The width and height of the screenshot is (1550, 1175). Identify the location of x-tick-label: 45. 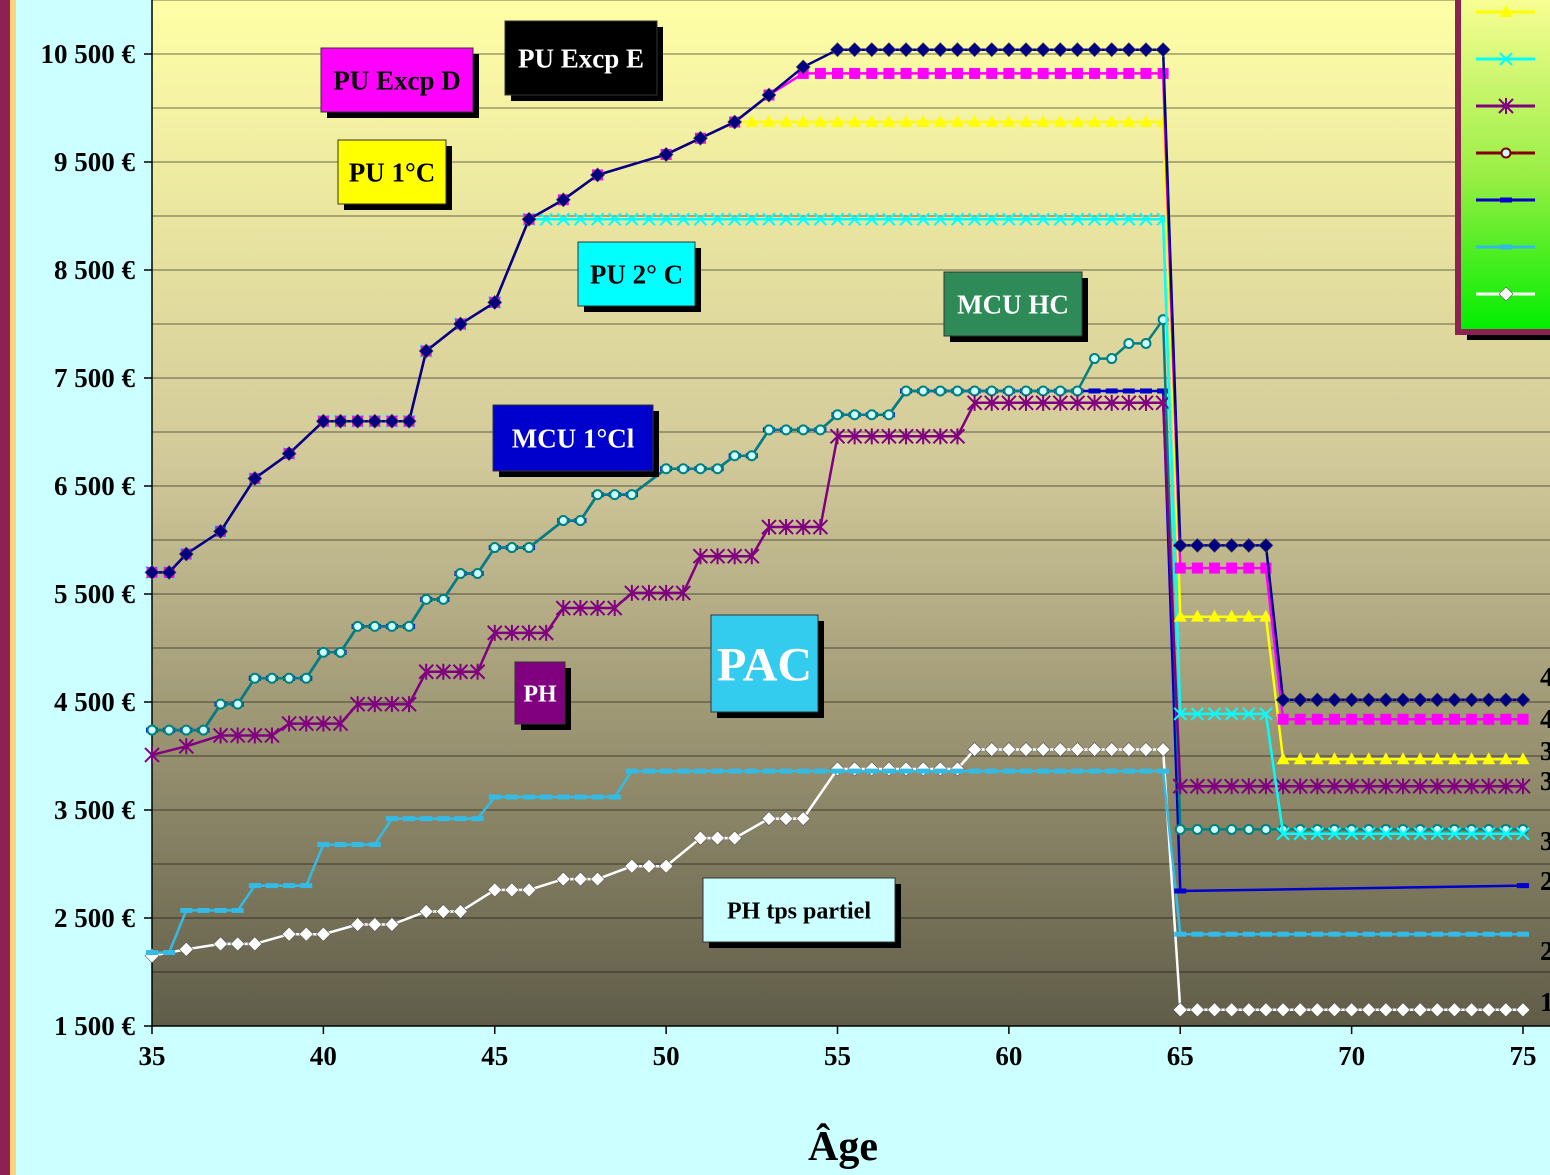
(494, 1056).